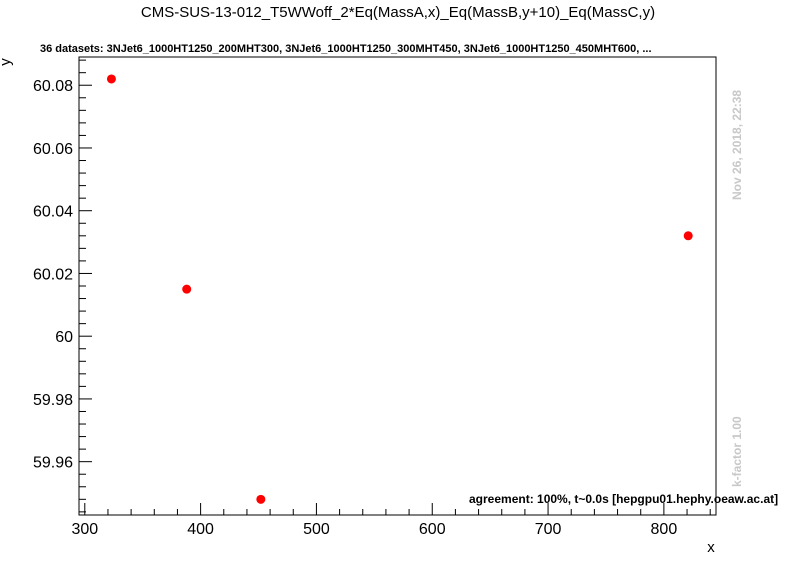 This screenshot has height=572, width=796. What do you see at coordinates (737, 451) in the screenshot?
I see `kfactor-label: k-factor 1.00` at bounding box center [737, 451].